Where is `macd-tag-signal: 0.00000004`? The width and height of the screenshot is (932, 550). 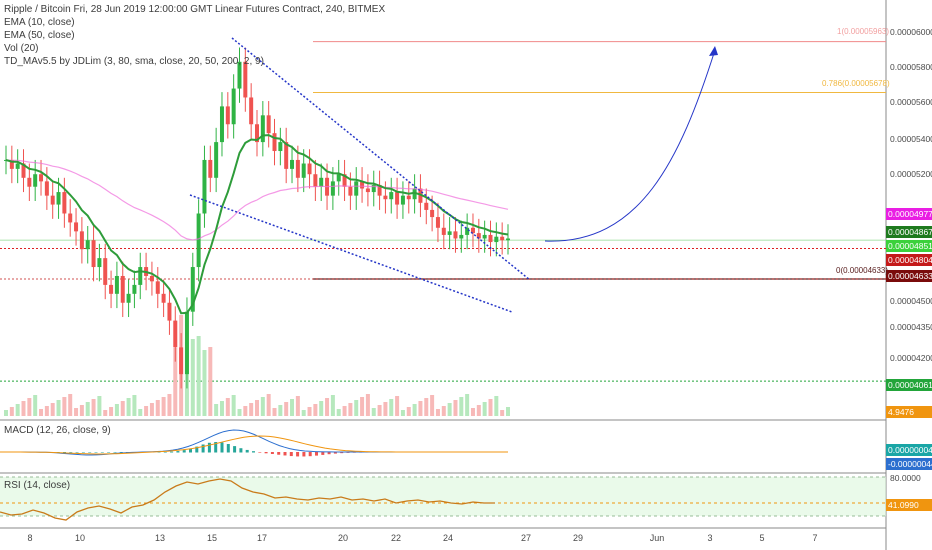
macd-tag-signal: 0.00000004 is located at coordinates (909, 450).